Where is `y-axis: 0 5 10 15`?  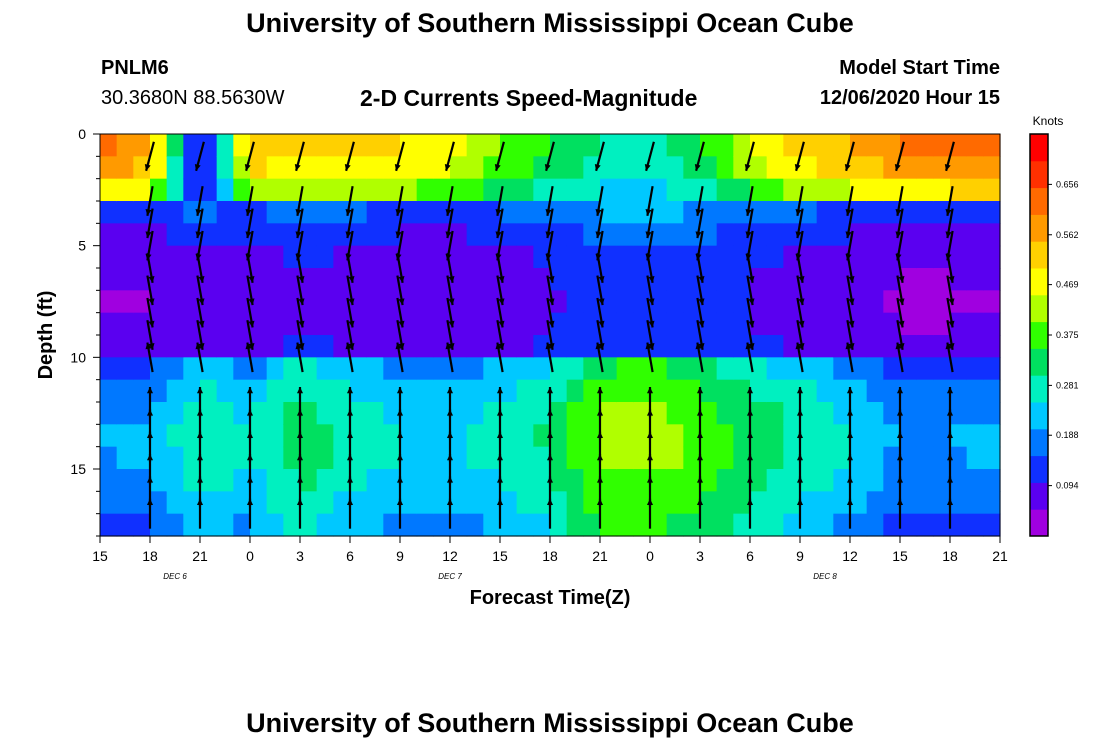 y-axis: 0 5 10 15 is located at coordinates (85, 331).